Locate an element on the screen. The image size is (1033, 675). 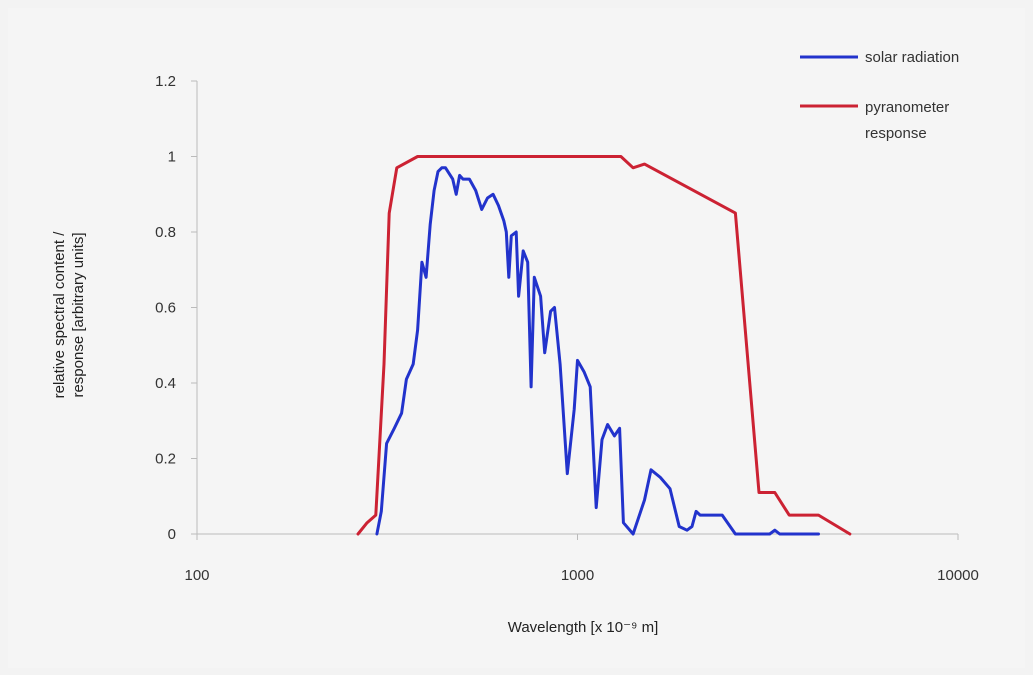
y-tick-label: 0.6 is located at coordinates (165, 308).